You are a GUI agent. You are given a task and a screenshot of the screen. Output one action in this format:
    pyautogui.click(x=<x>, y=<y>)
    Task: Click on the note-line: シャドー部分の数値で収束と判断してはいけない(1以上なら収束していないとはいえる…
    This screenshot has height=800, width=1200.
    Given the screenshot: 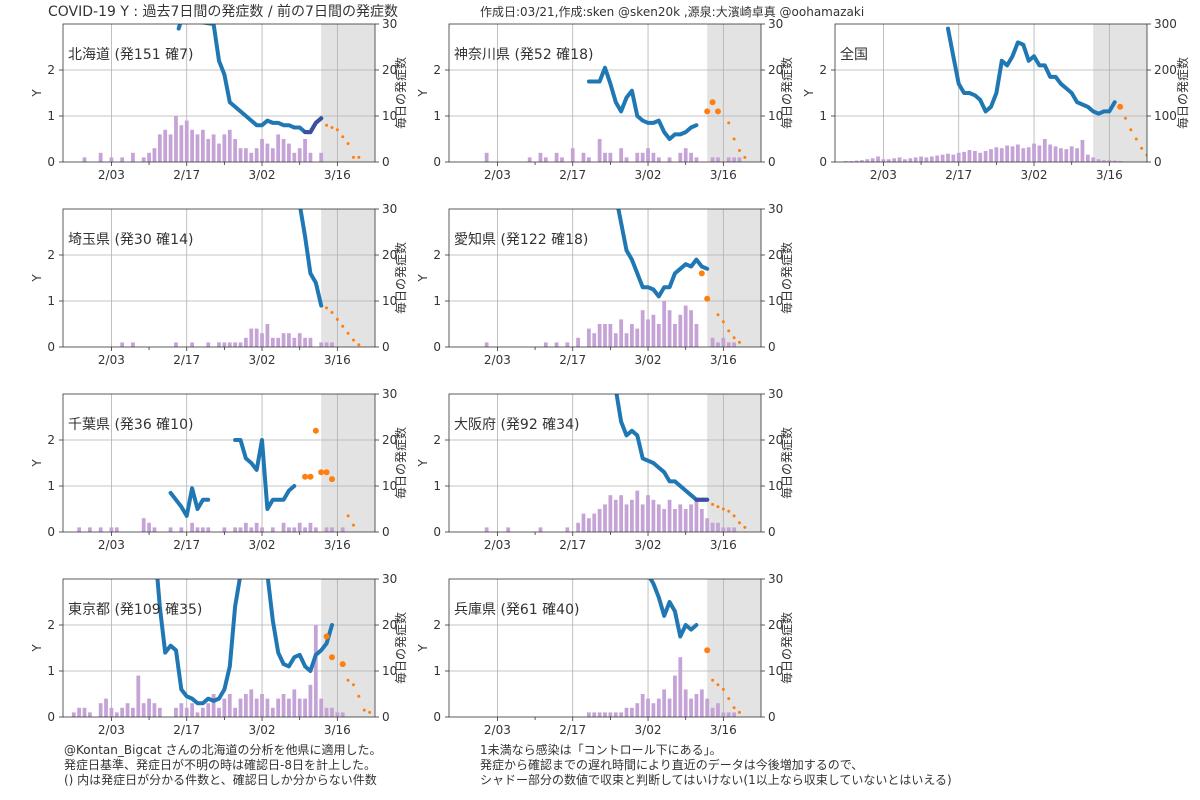 What is the action you would take?
    pyautogui.click(x=716, y=780)
    